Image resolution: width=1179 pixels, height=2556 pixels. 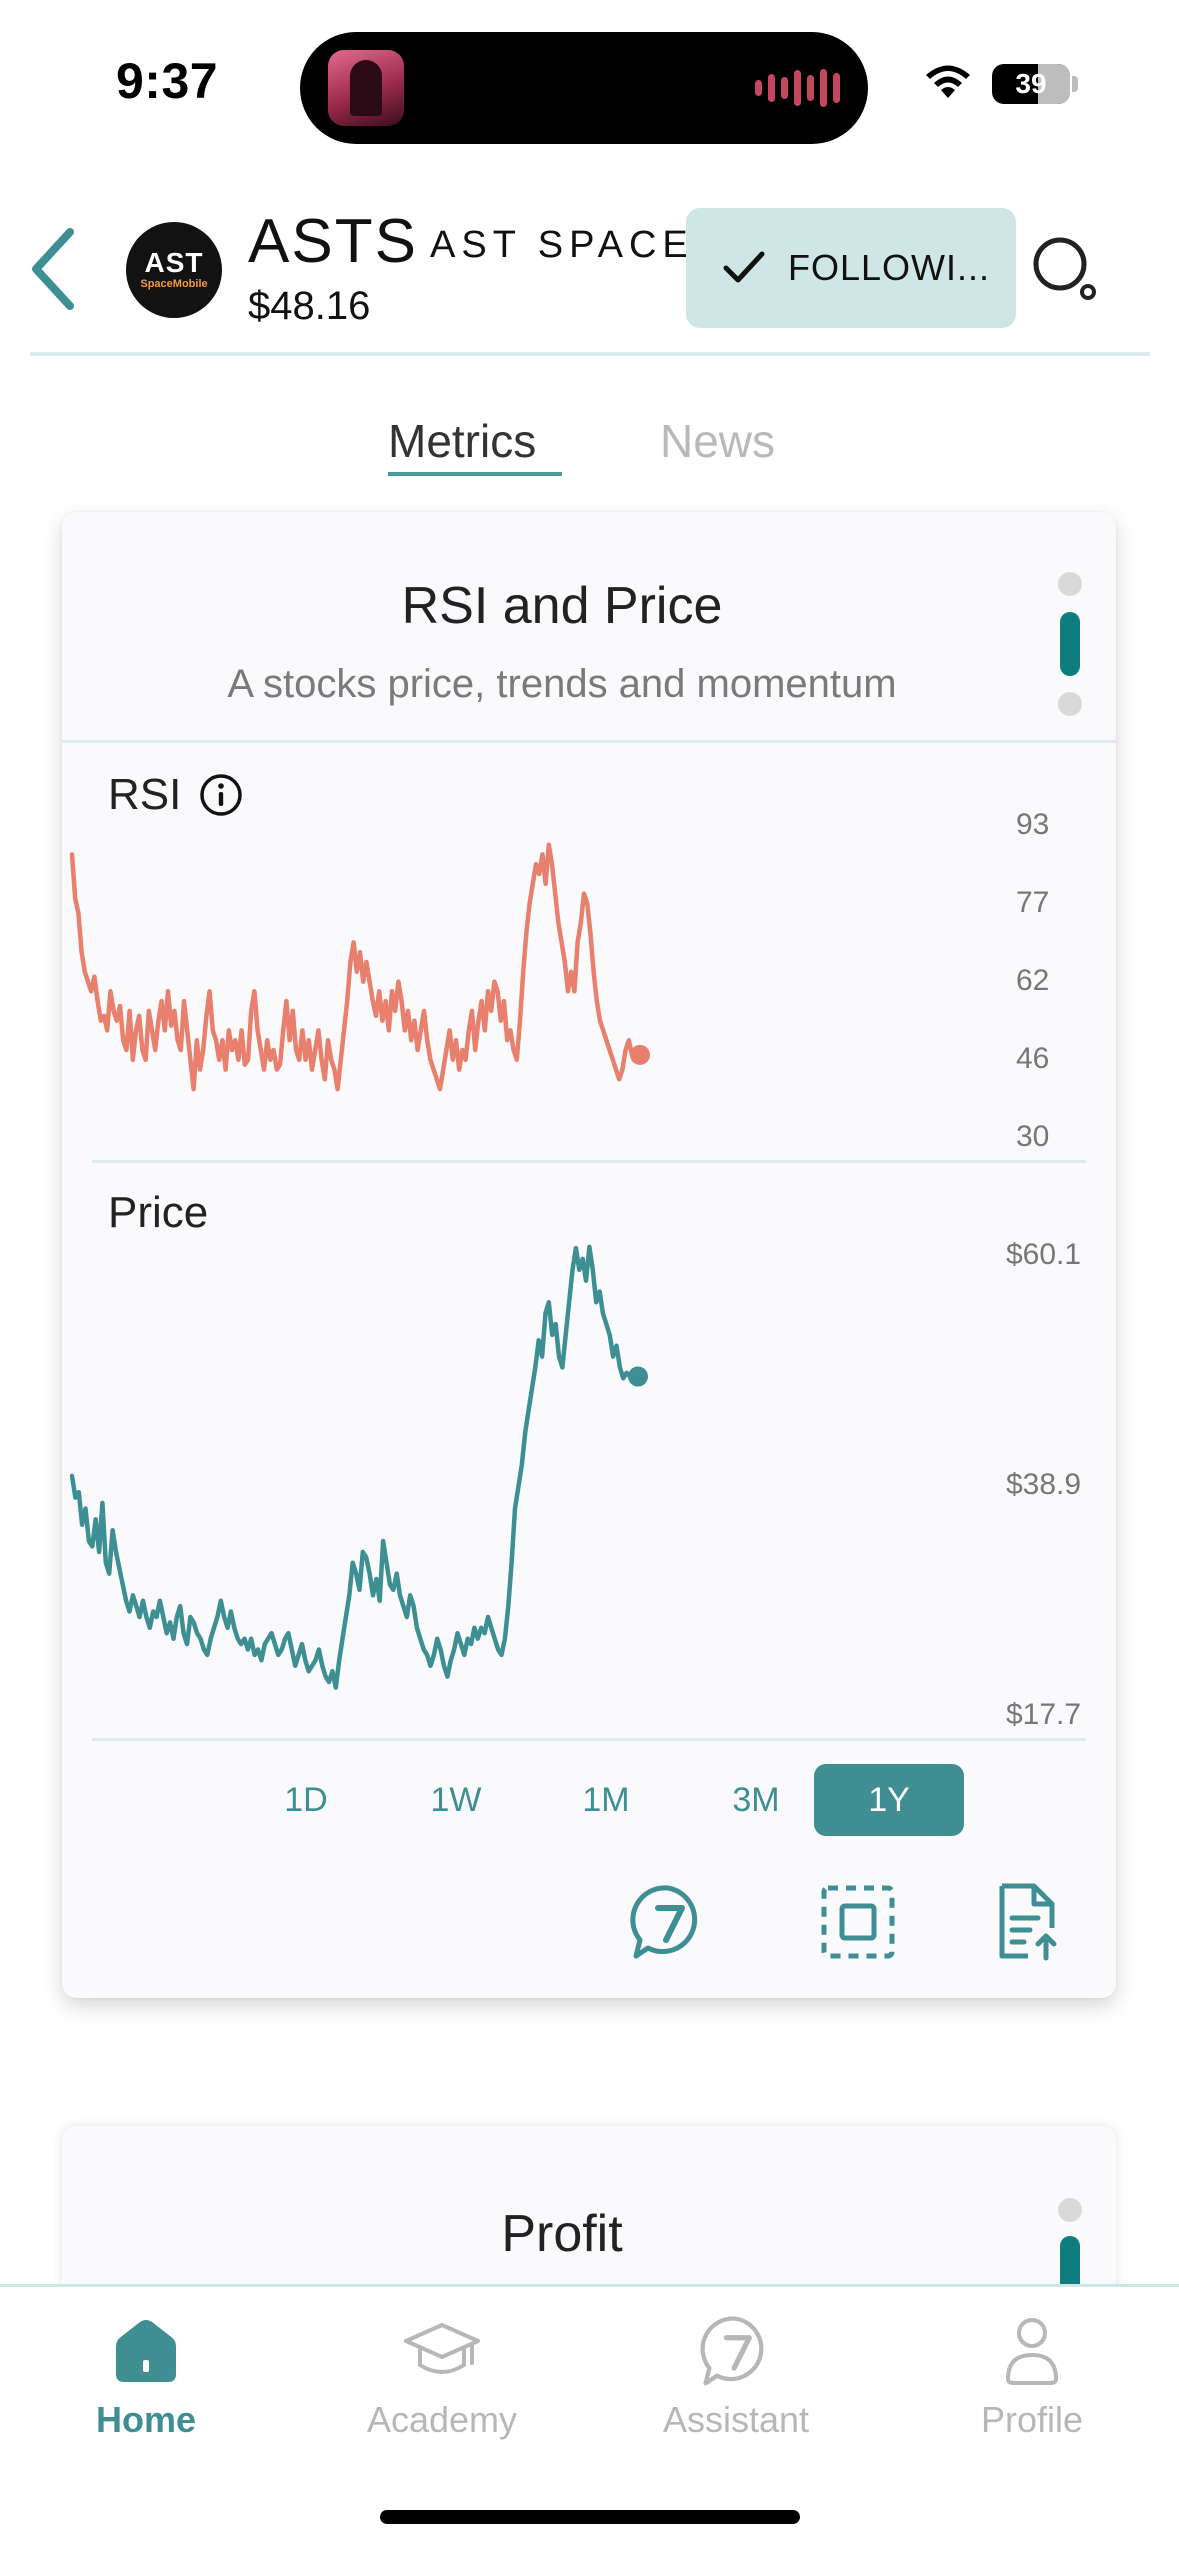 What do you see at coordinates (366, 88) in the screenshot?
I see `now-playing-artwork` at bounding box center [366, 88].